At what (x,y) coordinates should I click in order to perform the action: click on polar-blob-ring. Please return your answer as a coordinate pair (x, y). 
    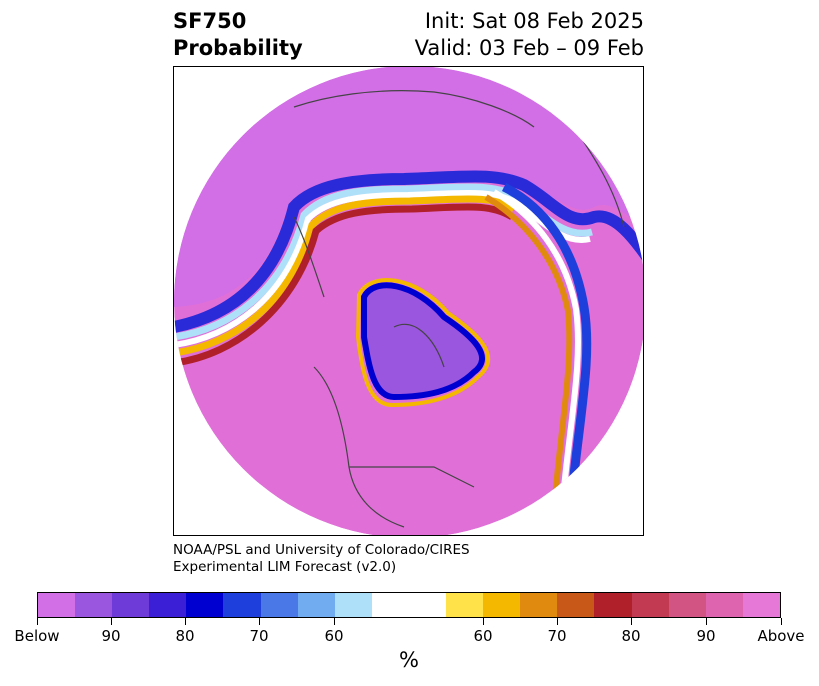
    Looking at the image, I should click on (423, 343).